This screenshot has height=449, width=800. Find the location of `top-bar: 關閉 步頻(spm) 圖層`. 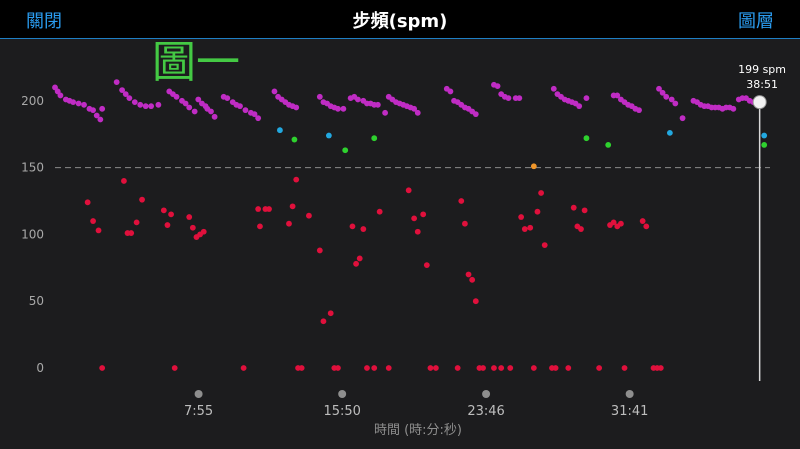

top-bar: 關閉 步頻(spm) 圖層 is located at coordinates (400, 19).